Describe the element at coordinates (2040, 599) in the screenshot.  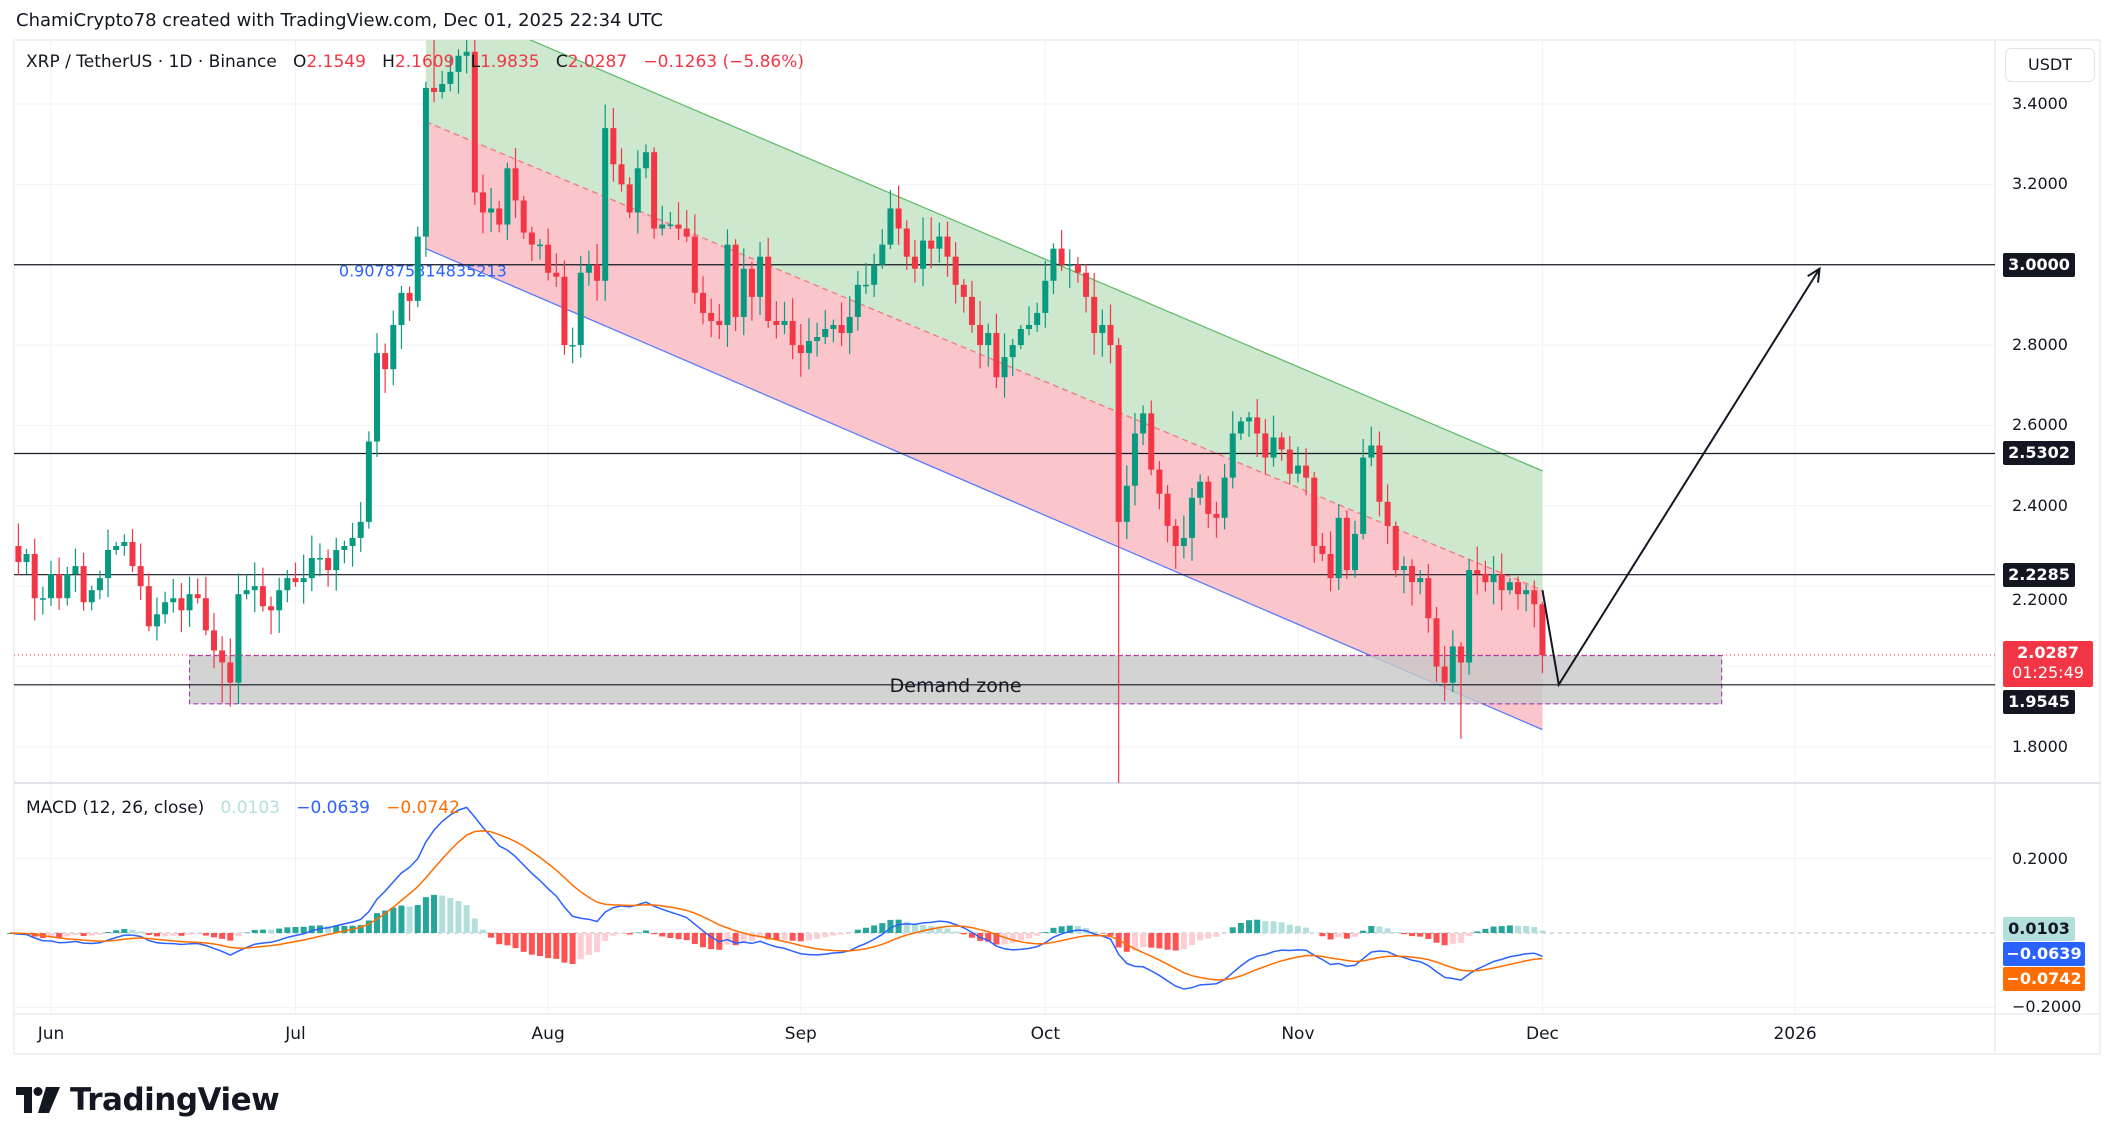
I see `price-tick-label: 2.2000` at that location.